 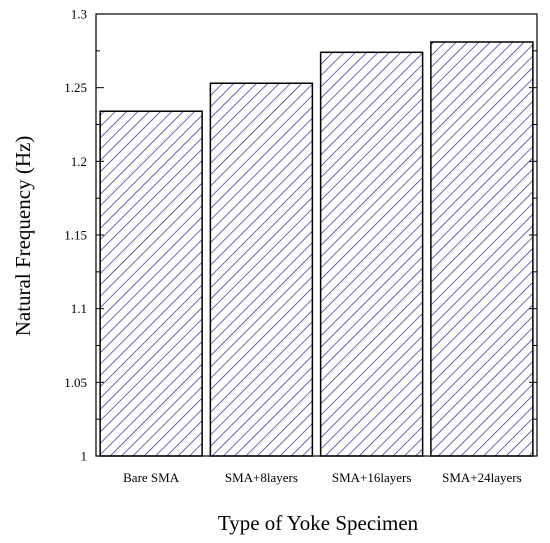 I want to click on y-axis-title: Natural Frequency (Hz), so click(x=23, y=236).